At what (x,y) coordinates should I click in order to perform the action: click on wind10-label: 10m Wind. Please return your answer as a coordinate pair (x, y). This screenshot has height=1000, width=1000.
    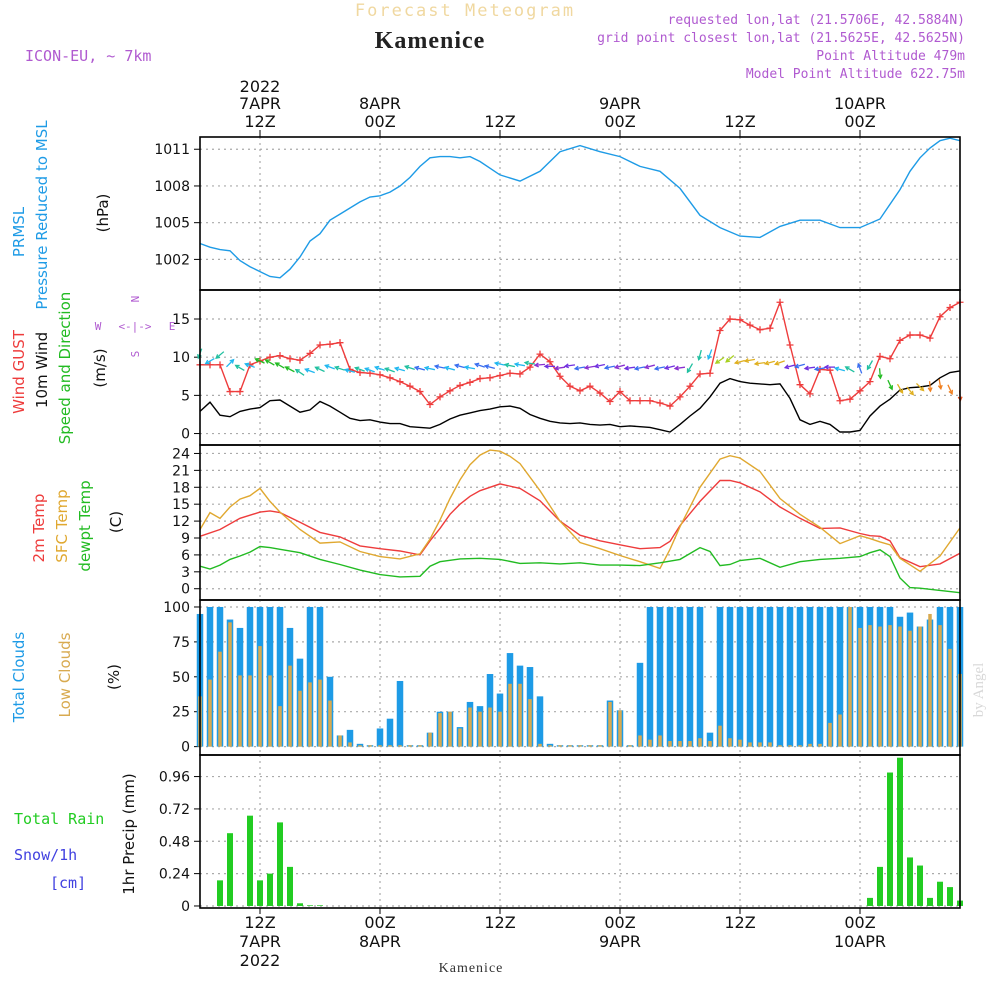
    Looking at the image, I should click on (42, 370).